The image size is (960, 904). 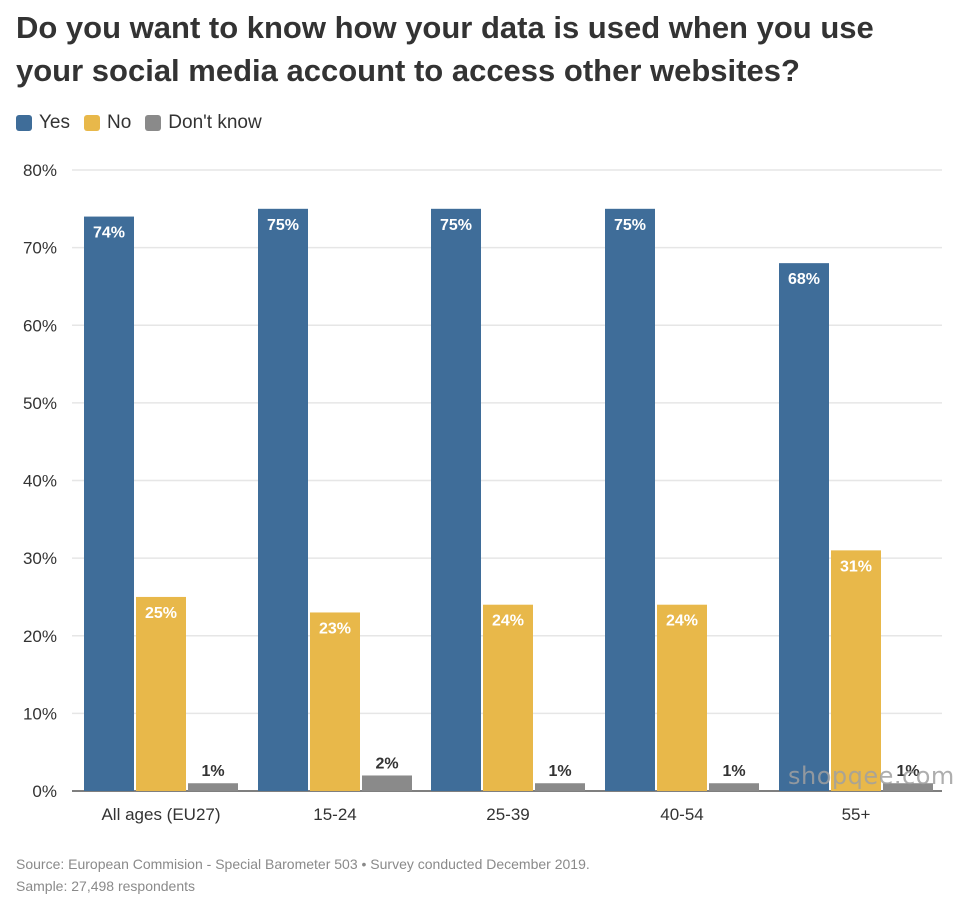 What do you see at coordinates (24, 123) in the screenshot?
I see `legend-swatch-yes` at bounding box center [24, 123].